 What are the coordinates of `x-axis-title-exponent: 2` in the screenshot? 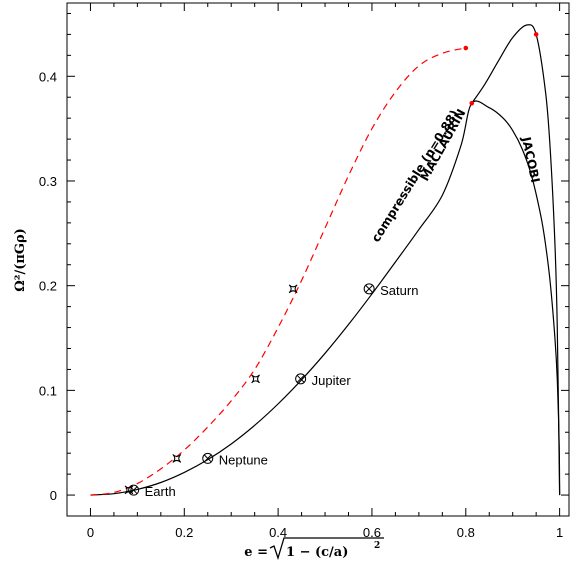 It's located at (377, 546).